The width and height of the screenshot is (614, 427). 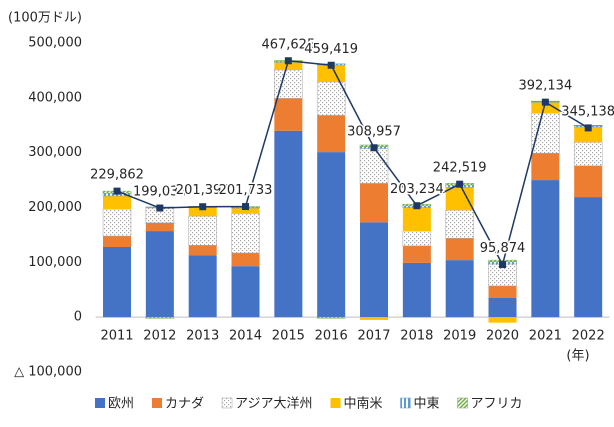 I want to click on x-tick-label: 2012, so click(x=159, y=336).